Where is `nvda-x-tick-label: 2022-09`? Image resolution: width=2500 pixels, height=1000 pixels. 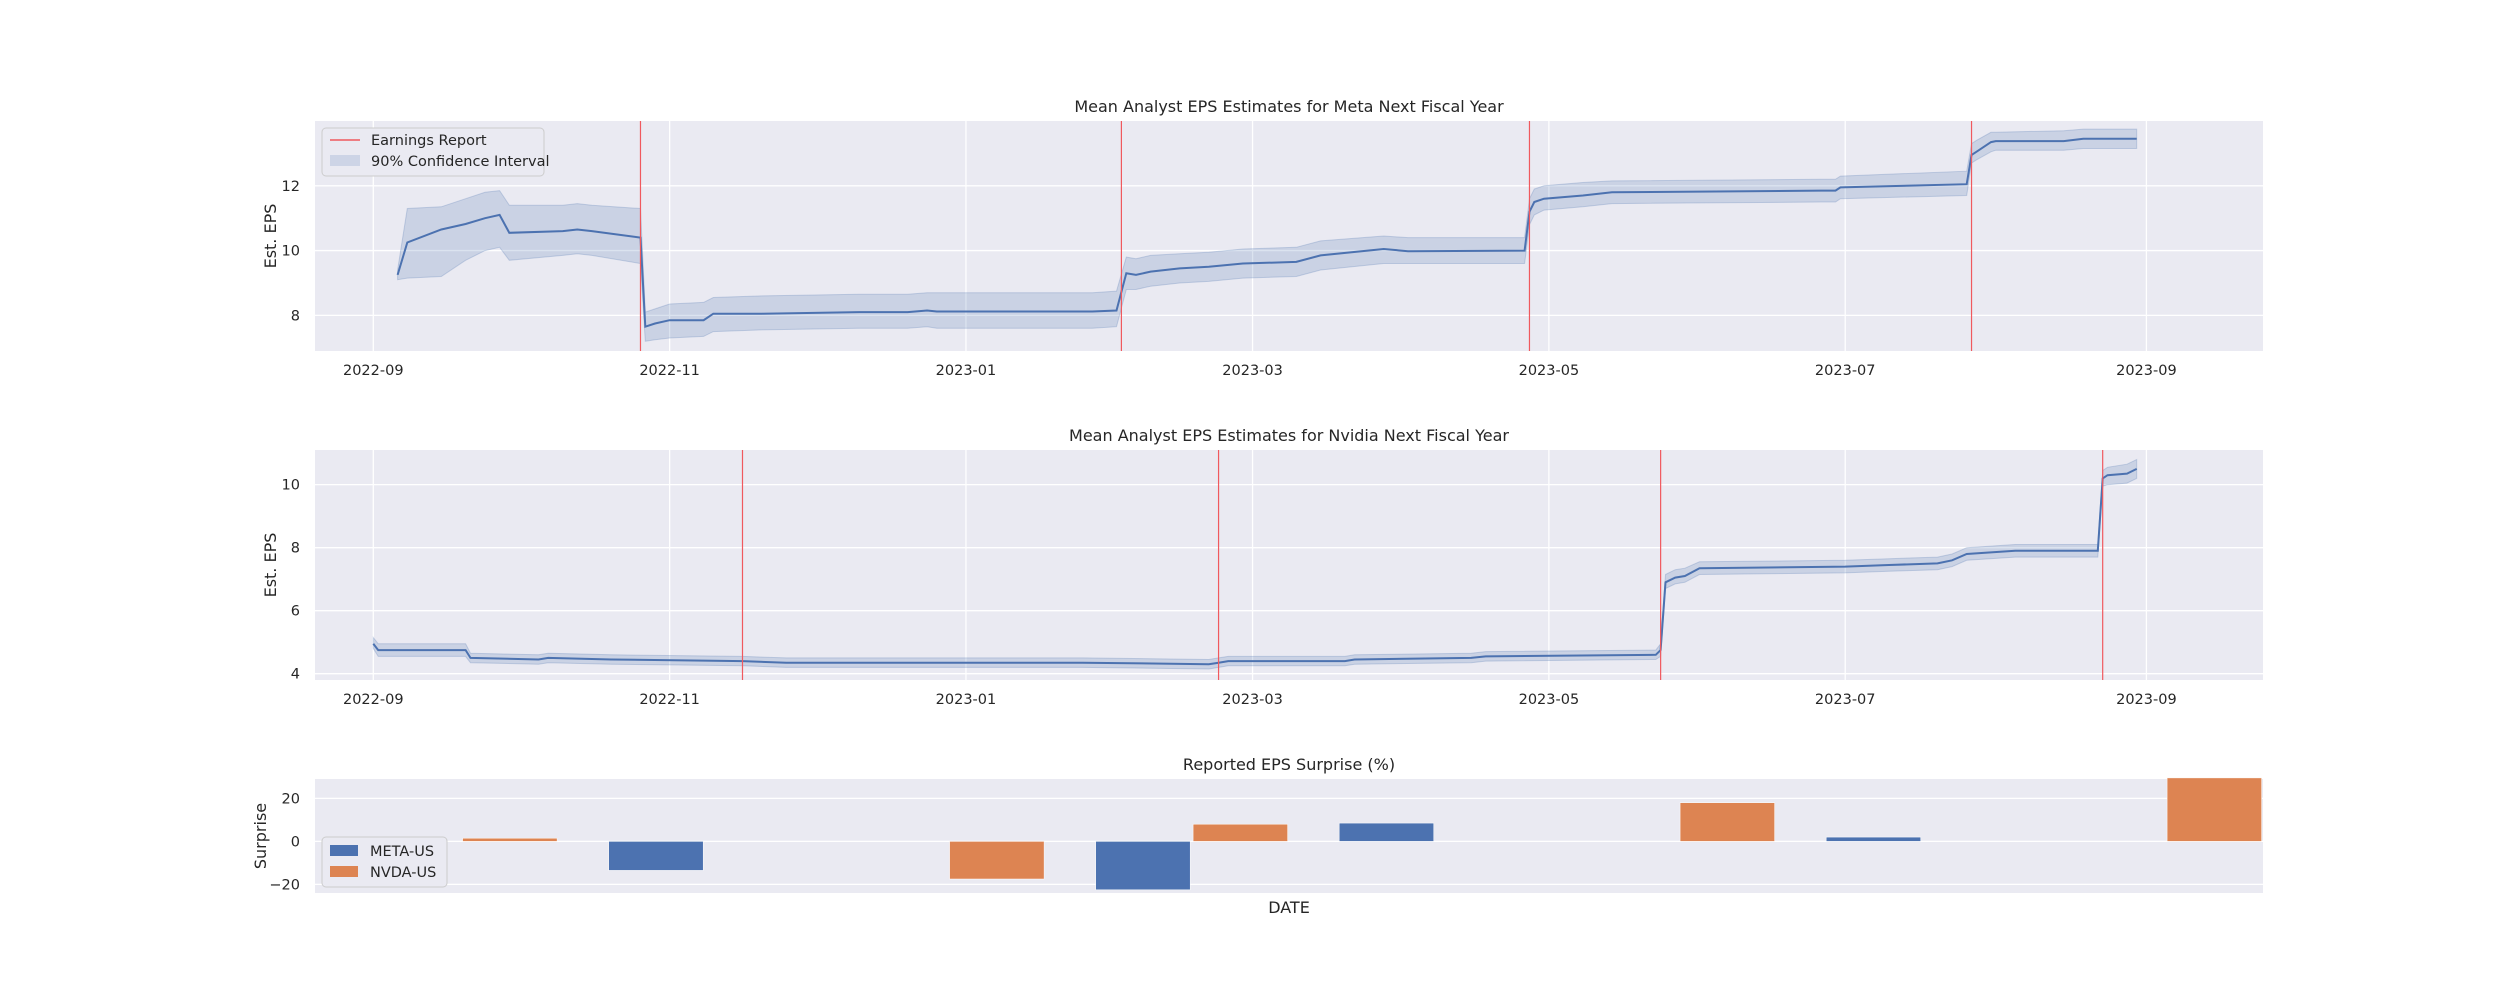
nvda-x-tick-label: 2022-09 is located at coordinates (373, 700).